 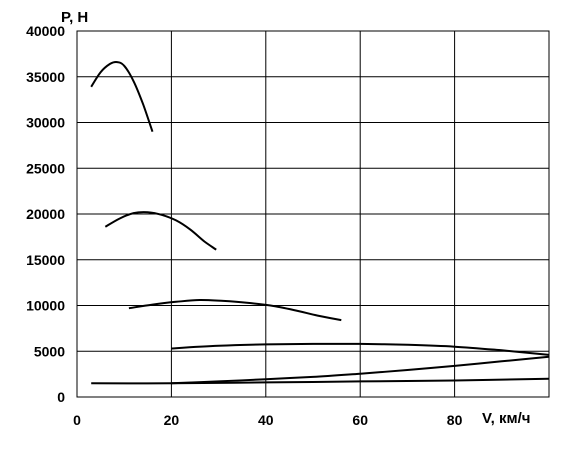 What do you see at coordinates (45, 31) in the screenshot?
I see `y-tick-label: 40000` at bounding box center [45, 31].